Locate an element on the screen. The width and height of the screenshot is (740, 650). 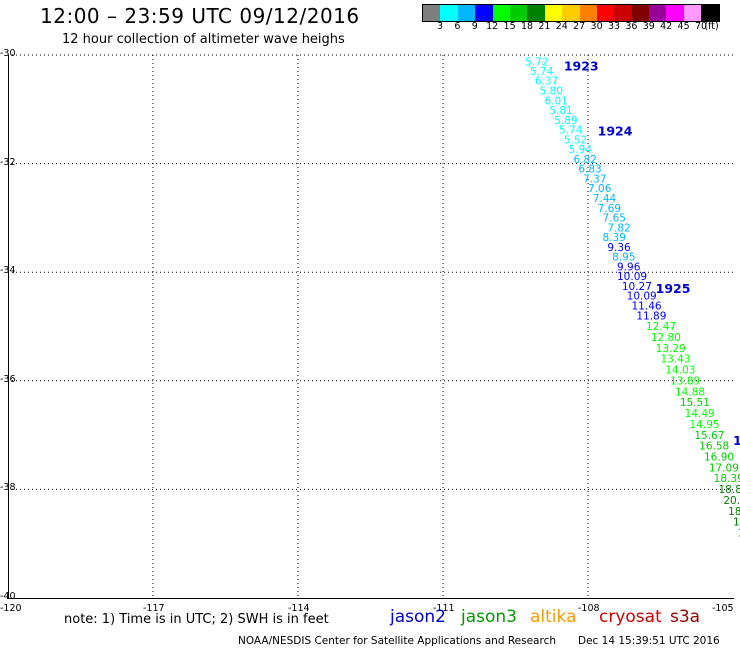
wave-height-value: 13.89 is located at coordinates (685, 381).